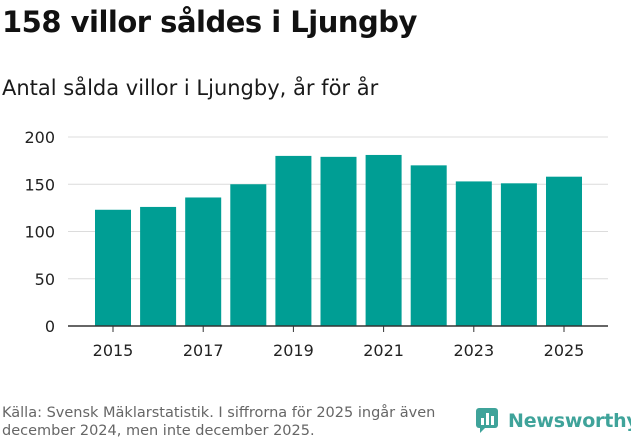 This screenshot has width=631, height=439. What do you see at coordinates (564, 350) in the screenshot?
I see `x-tick-label: 2025` at bounding box center [564, 350].